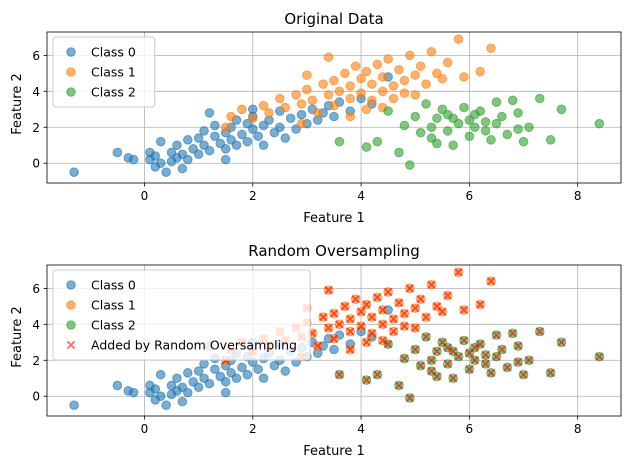 The width and height of the screenshot is (630, 469). I want to click on y-axis-label: Feature 2, so click(17, 104).